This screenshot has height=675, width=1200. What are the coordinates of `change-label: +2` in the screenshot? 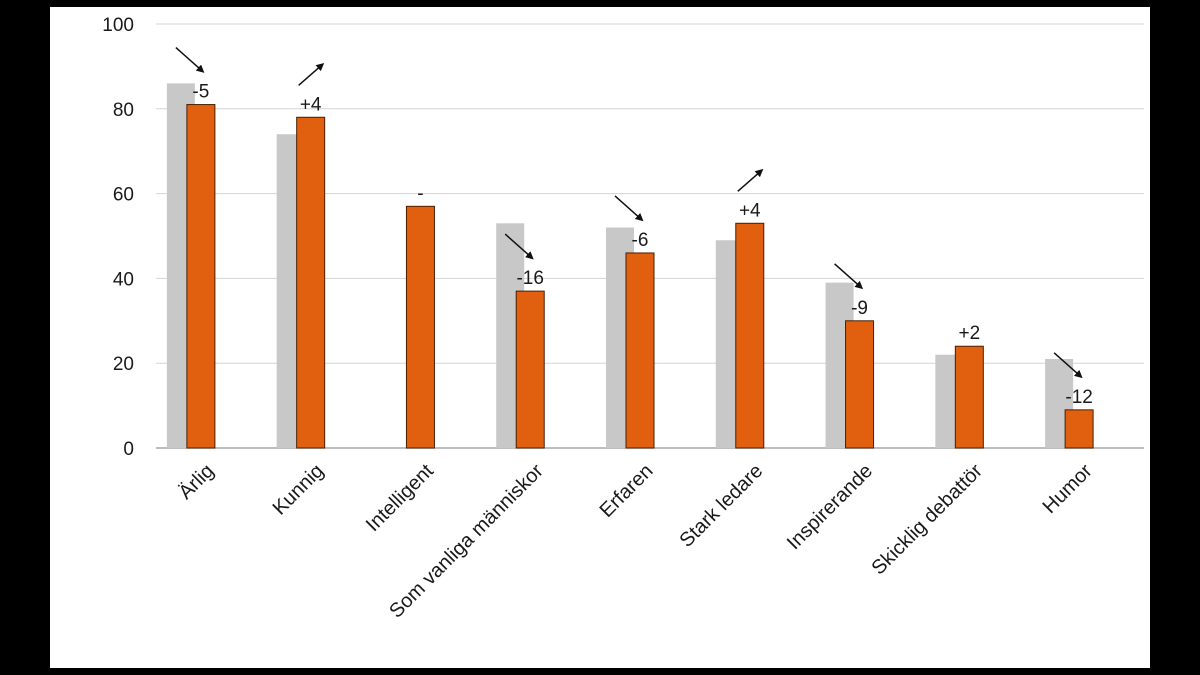 It's located at (969, 333).